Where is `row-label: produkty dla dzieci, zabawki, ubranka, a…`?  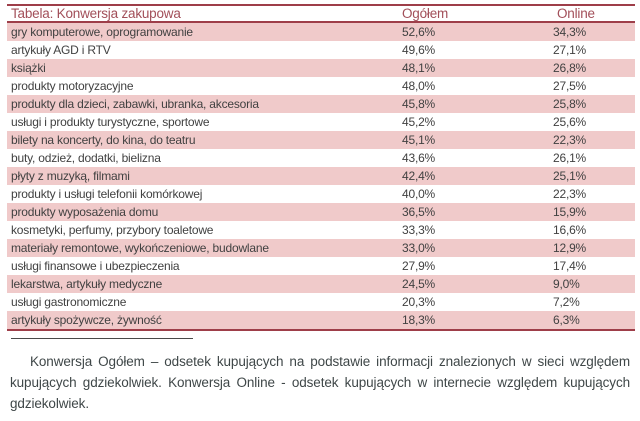 row-label: produkty dla dzieci, zabawki, ubranka, a… is located at coordinates (135, 104).